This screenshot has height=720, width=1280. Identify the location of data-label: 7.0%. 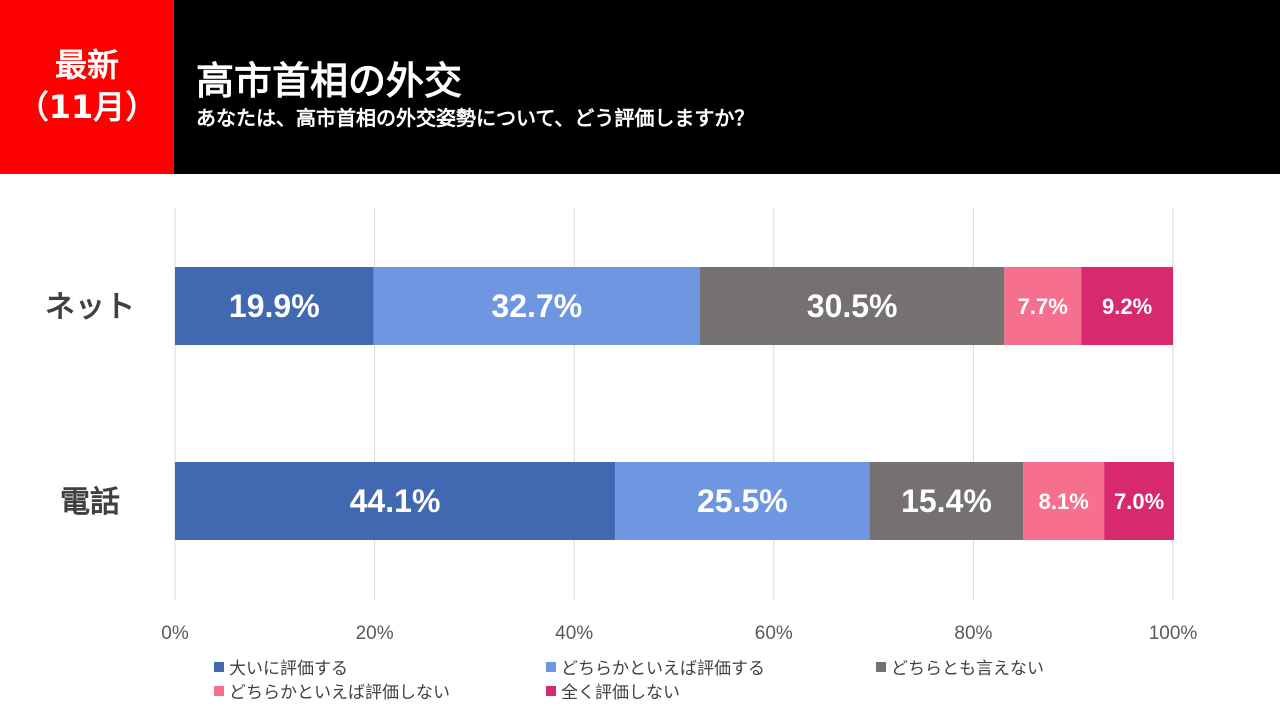
(1139, 501).